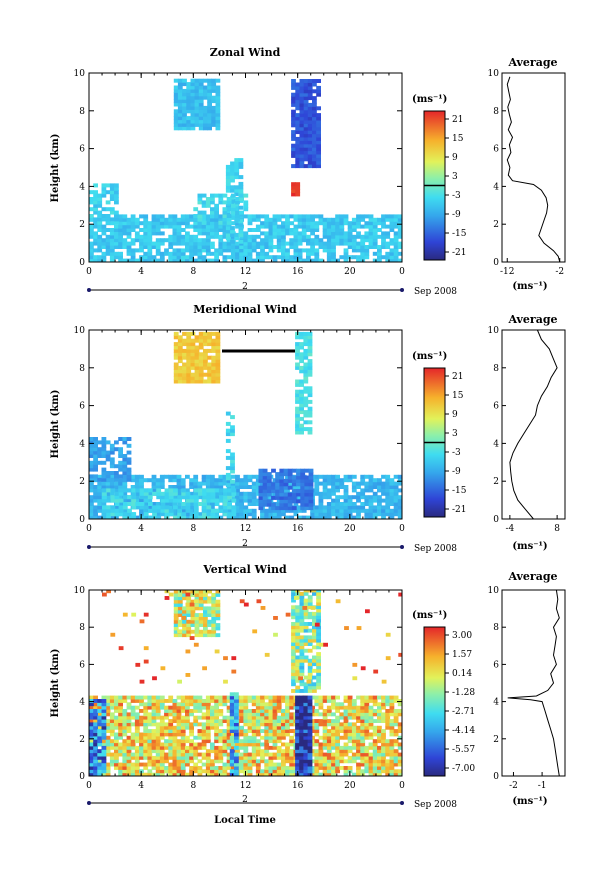 The image size is (616, 877). Describe the element at coordinates (496, 482) in the screenshot. I see `average-y-tick-label: 2` at that location.